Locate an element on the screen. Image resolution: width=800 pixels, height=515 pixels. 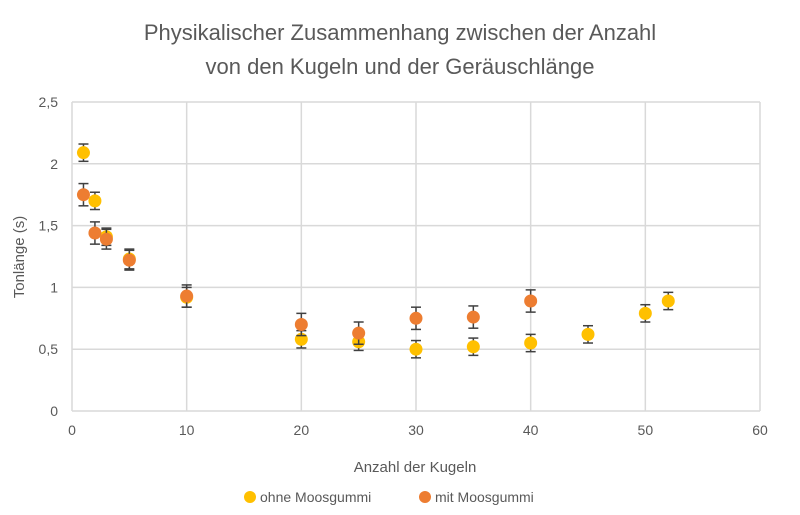
y-tick-label: 1 is located at coordinates (54, 287).